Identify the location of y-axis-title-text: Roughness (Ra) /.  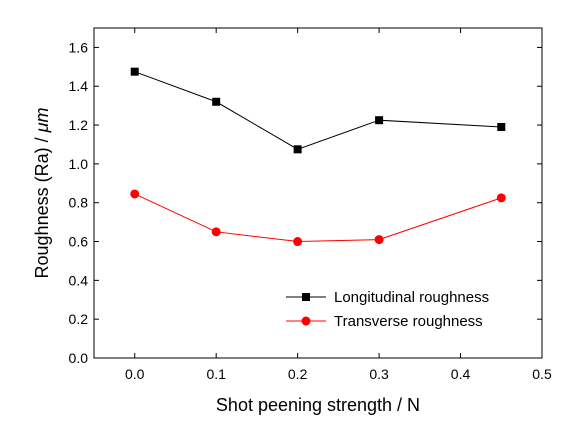
(42, 205).